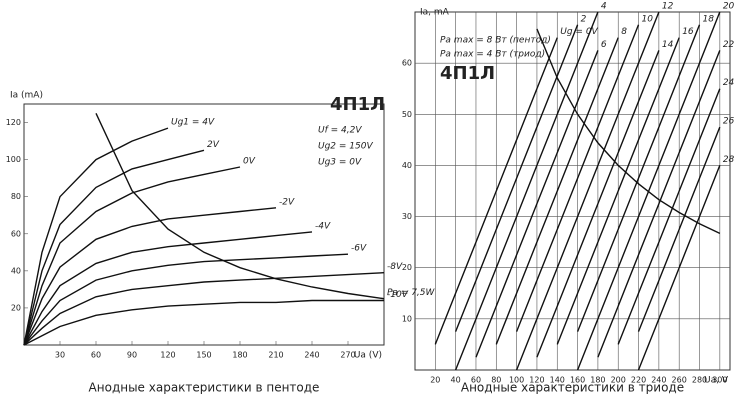 This screenshot has width=755, height=400. What do you see at coordinates (729, 45) in the screenshot?
I see `curve-label: 22` at bounding box center [729, 45].